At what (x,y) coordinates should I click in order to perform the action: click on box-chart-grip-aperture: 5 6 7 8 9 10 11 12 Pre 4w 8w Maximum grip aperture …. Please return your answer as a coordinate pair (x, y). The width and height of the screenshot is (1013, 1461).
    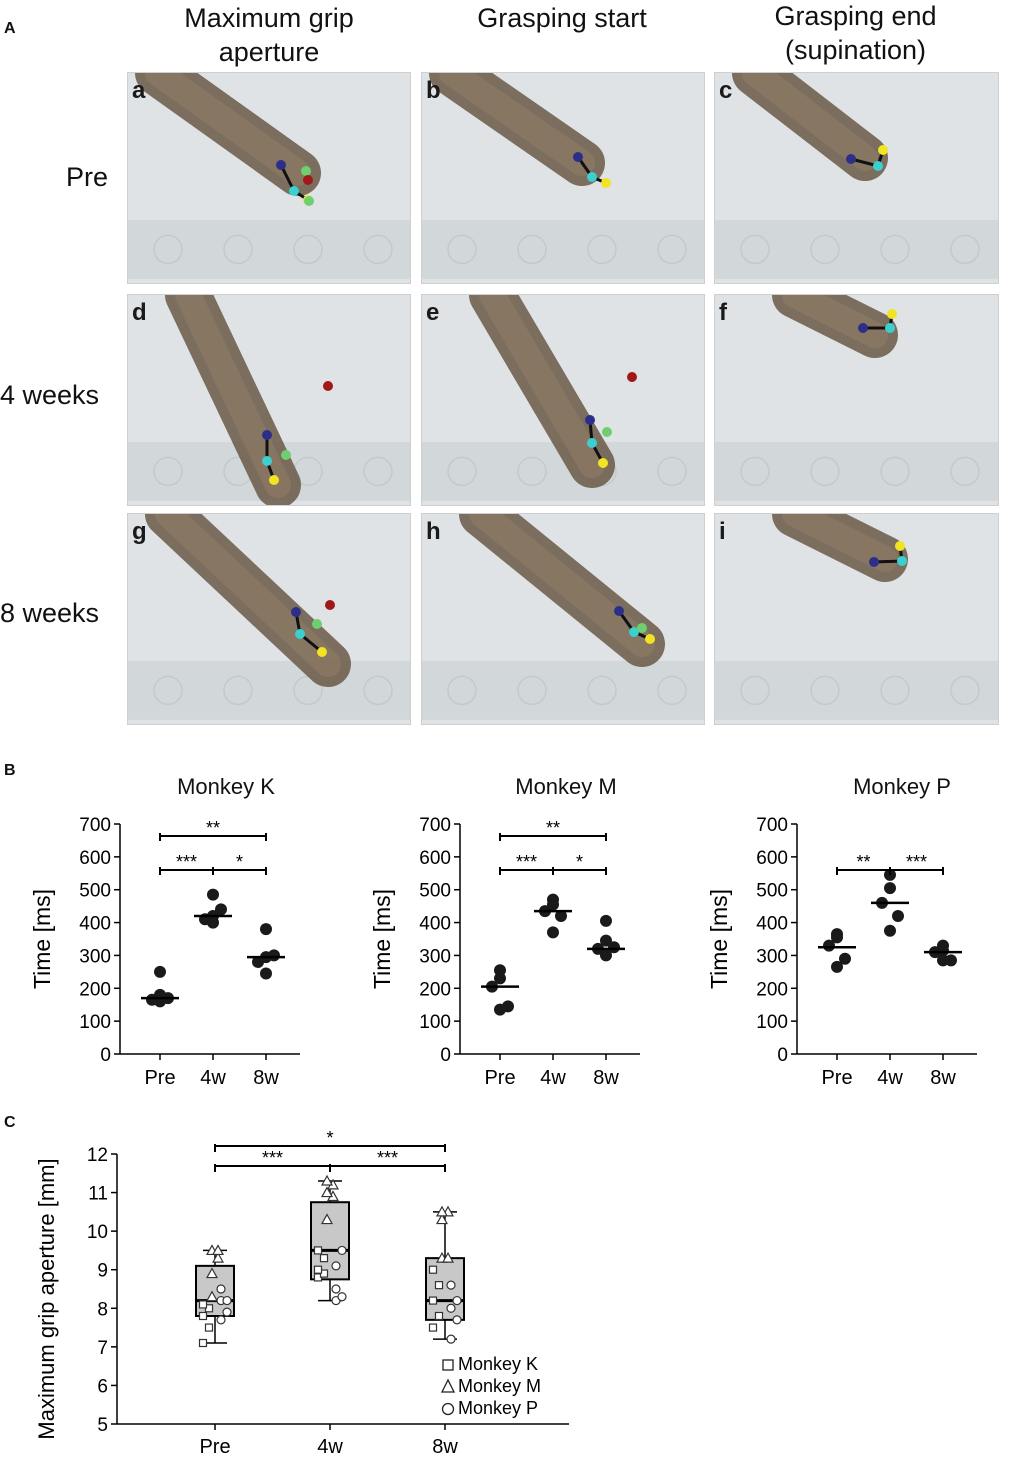
    Looking at the image, I should click on (301, 1292).